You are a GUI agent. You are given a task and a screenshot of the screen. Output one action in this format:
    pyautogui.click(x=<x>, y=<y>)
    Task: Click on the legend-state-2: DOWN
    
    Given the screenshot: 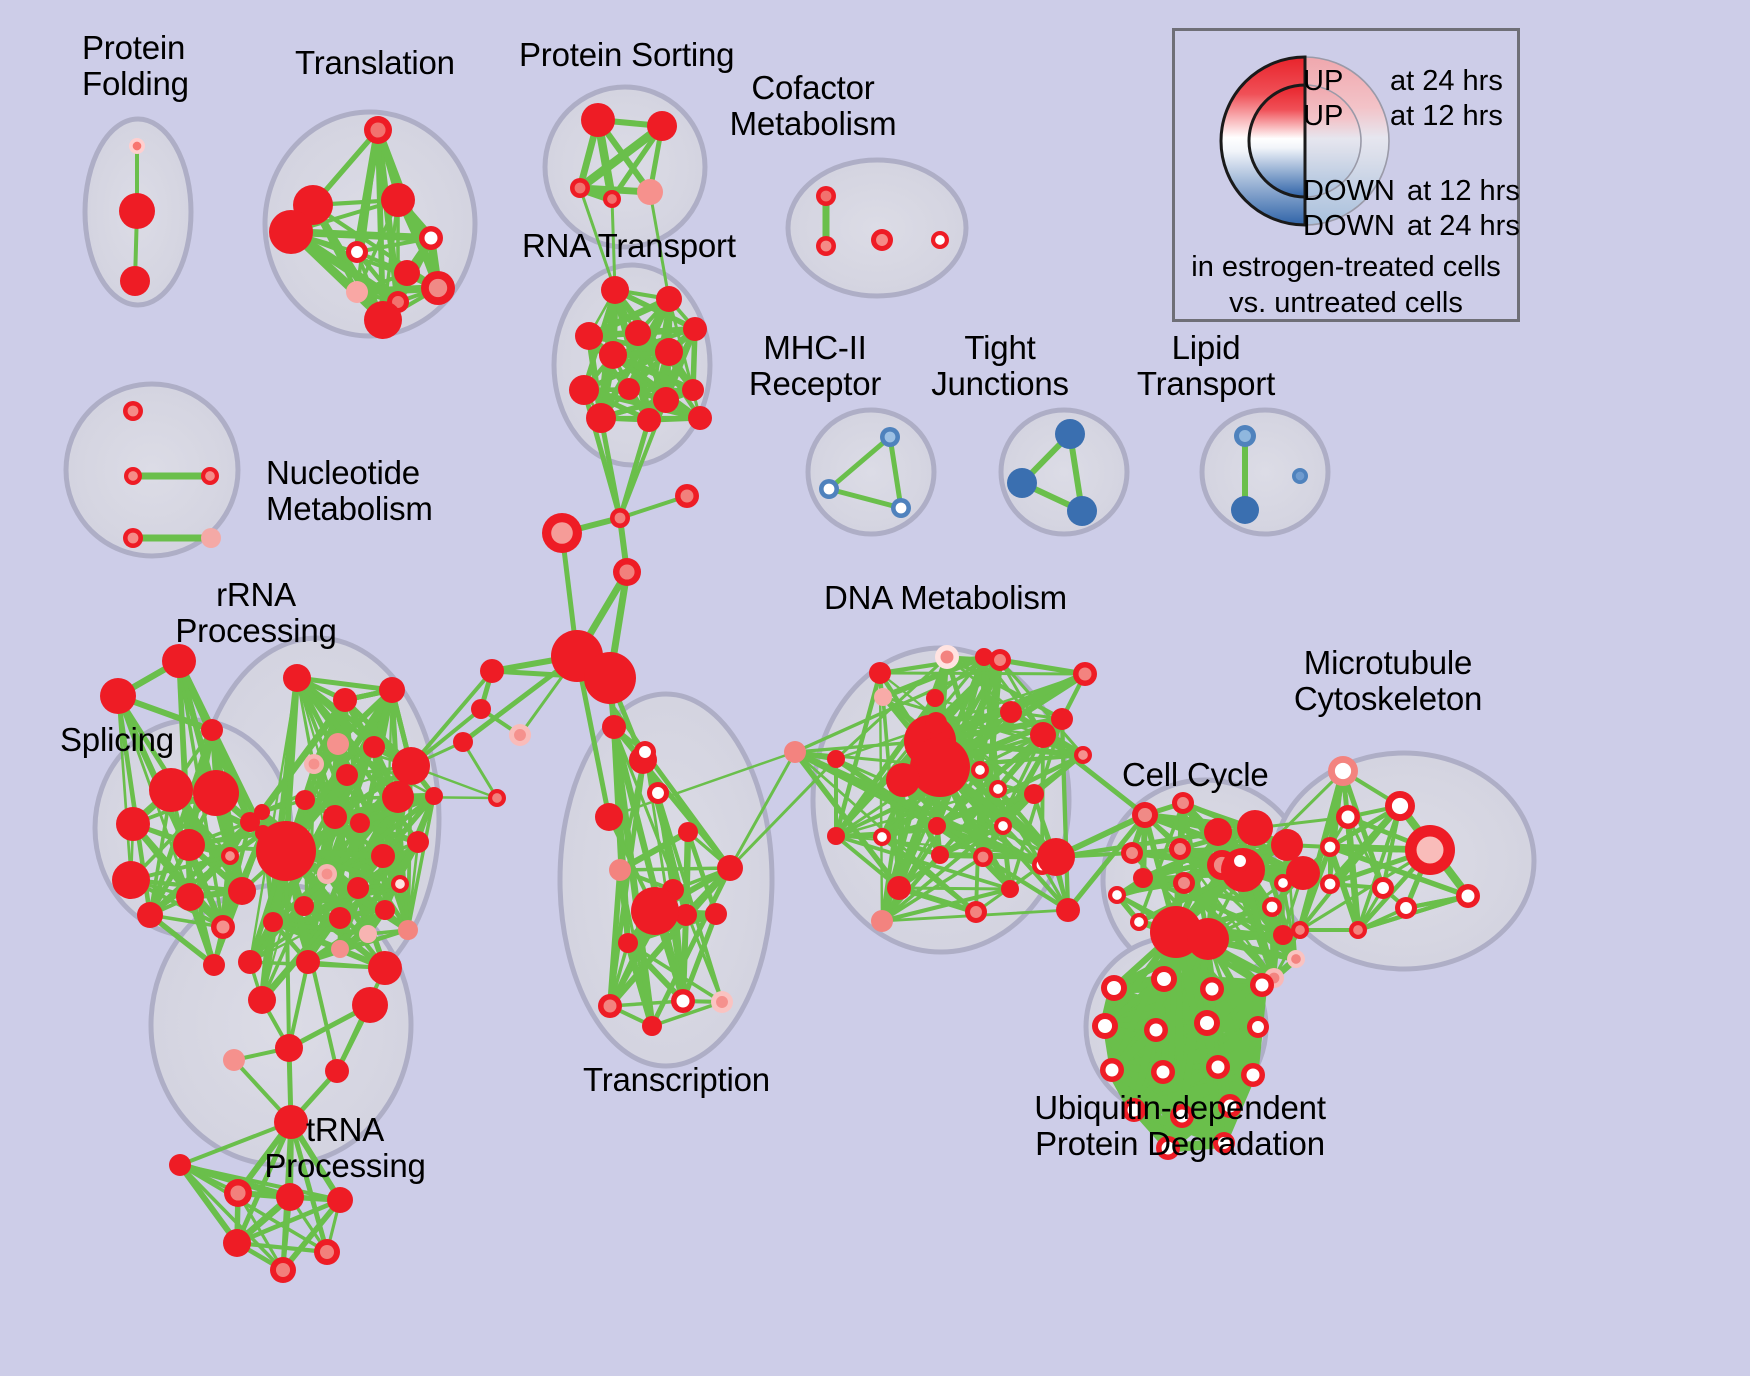 What is the action you would take?
    pyautogui.click(x=1349, y=191)
    